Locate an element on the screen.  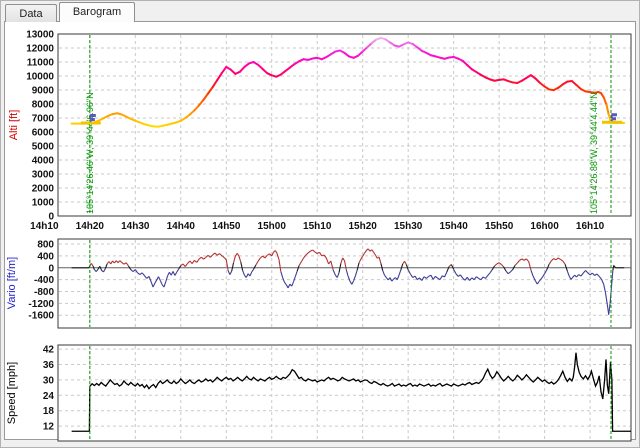
altitude-ytick-label: 1000 is located at coordinates (43, 203).